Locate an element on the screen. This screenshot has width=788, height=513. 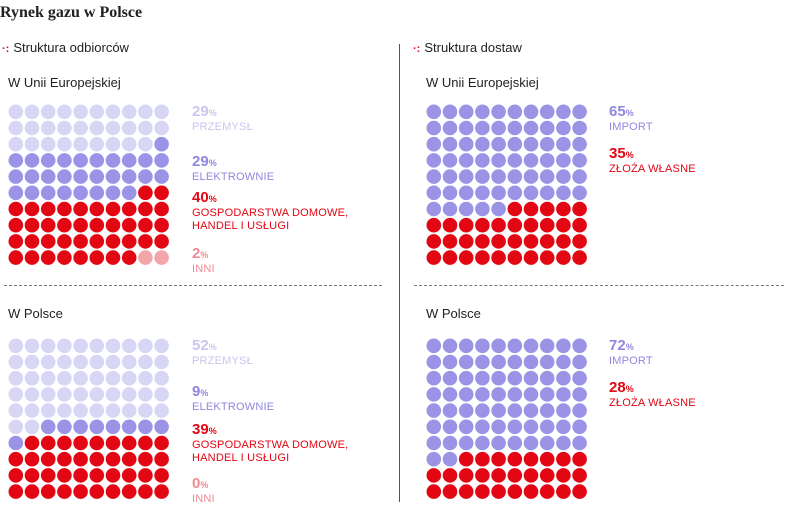
legend-item: 2% INNI is located at coordinates (203, 261).